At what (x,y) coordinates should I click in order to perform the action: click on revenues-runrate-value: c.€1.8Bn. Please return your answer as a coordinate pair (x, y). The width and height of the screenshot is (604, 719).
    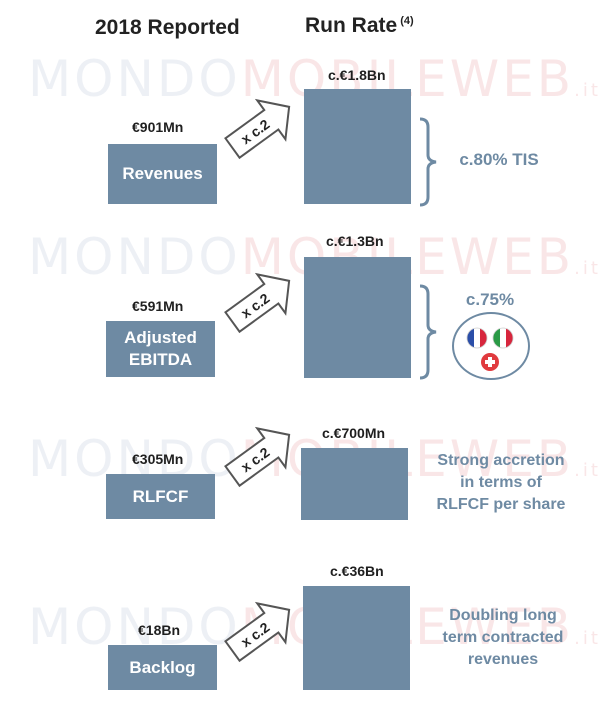
    Looking at the image, I should click on (357, 75).